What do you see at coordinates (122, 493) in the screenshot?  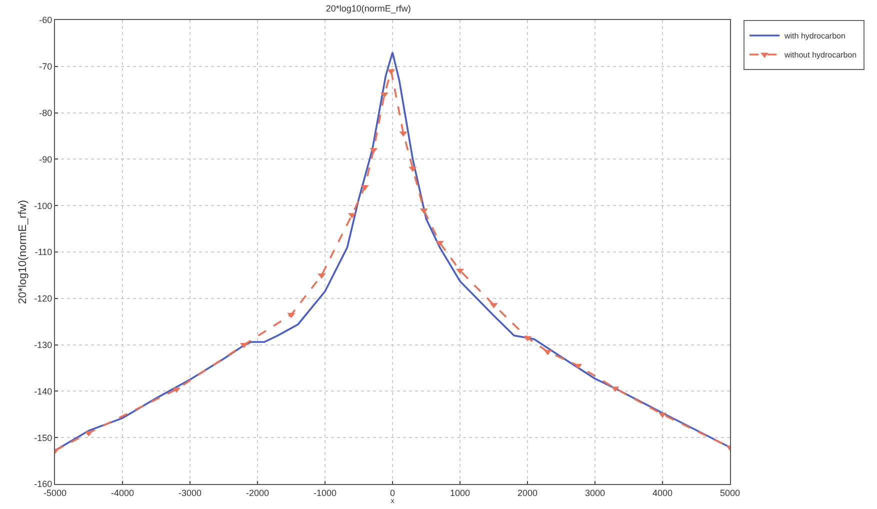 I see `x-tick-label: -4000` at bounding box center [122, 493].